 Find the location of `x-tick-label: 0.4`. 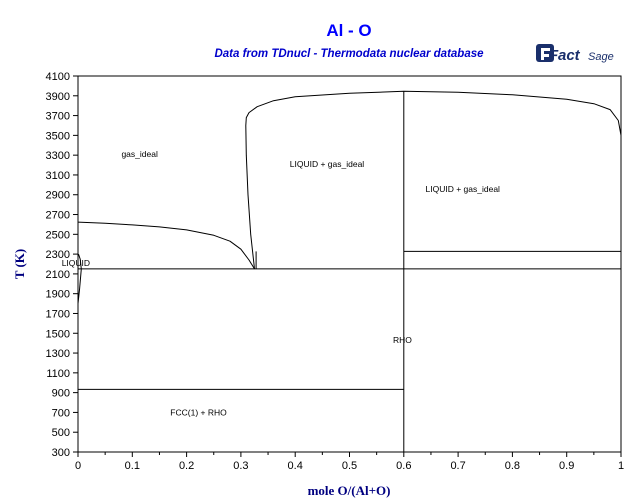

x-tick-label: 0.4 is located at coordinates (295, 466).